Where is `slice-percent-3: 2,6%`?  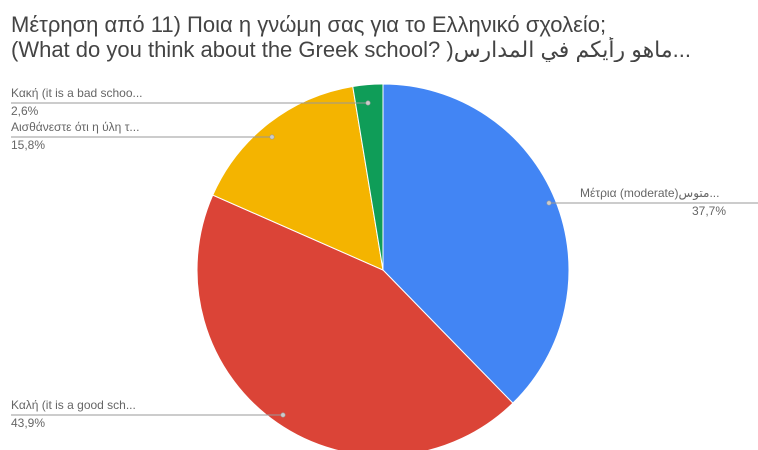 slice-percent-3: 2,6% is located at coordinates (25, 111).